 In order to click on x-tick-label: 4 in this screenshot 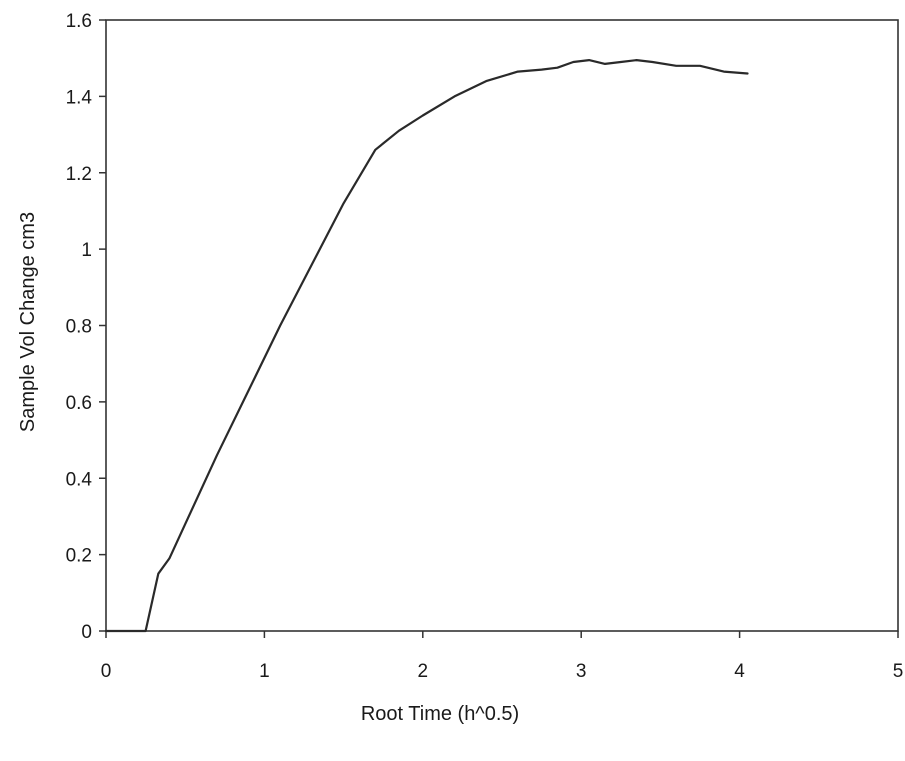, I will do `click(739, 671)`.